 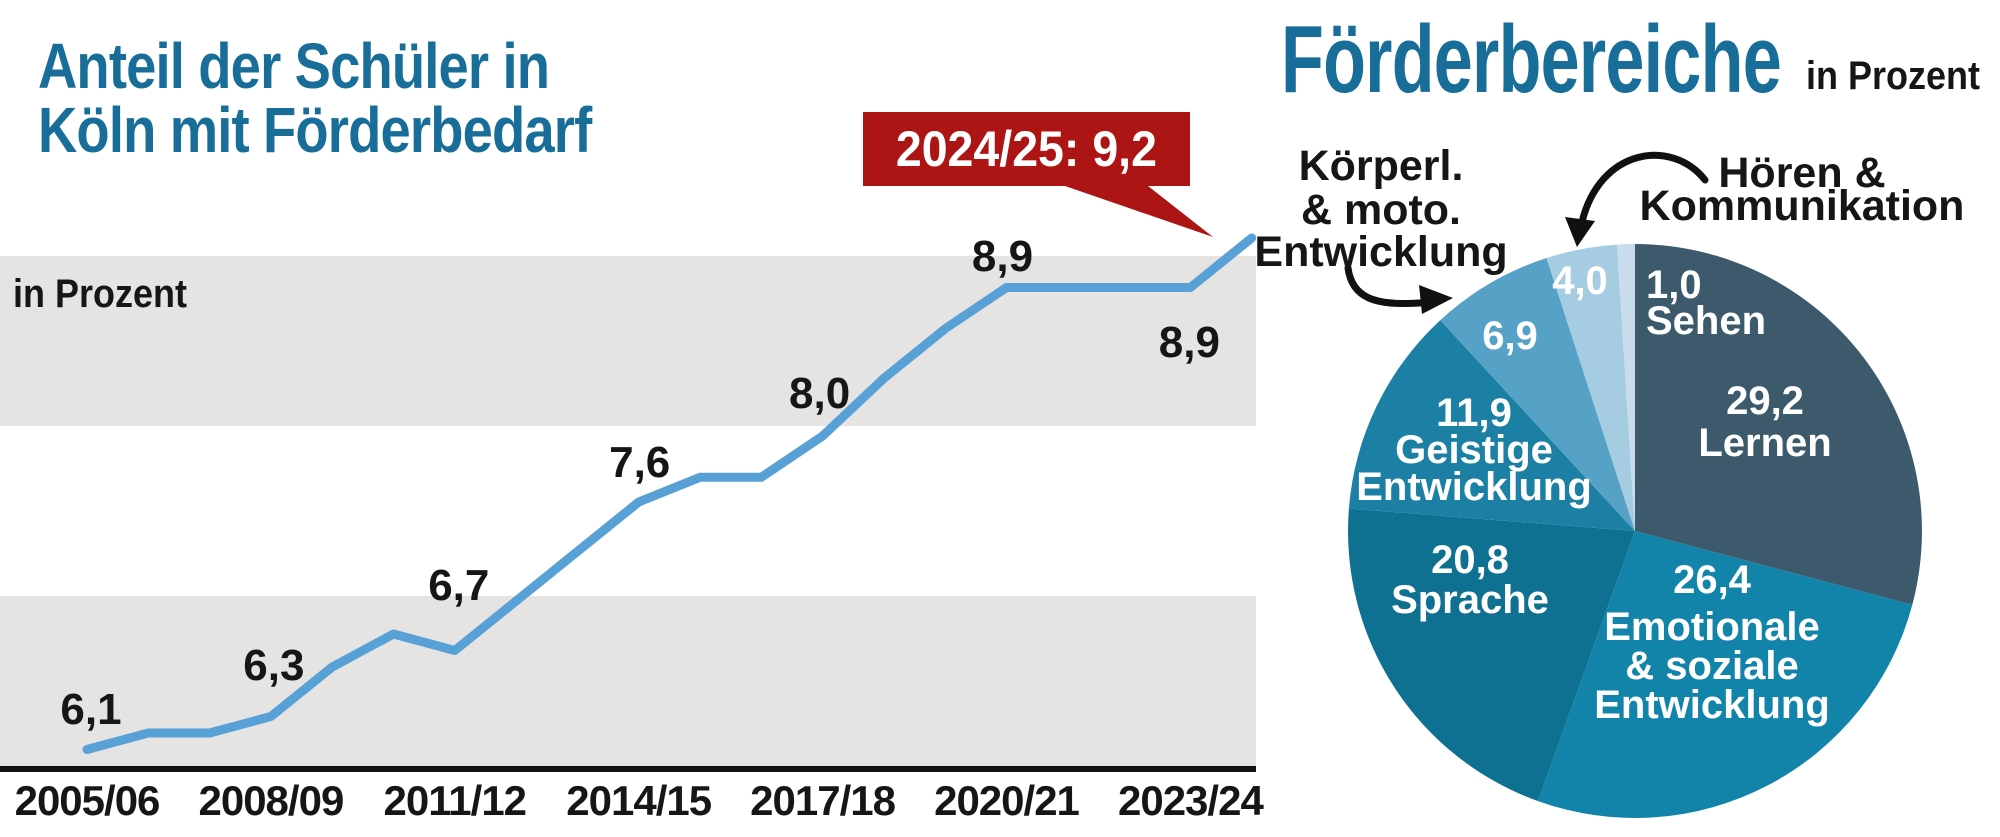 What do you see at coordinates (315, 130) in the screenshot?
I see `line-chart-title-line2: Köln mit Förderbedarf` at bounding box center [315, 130].